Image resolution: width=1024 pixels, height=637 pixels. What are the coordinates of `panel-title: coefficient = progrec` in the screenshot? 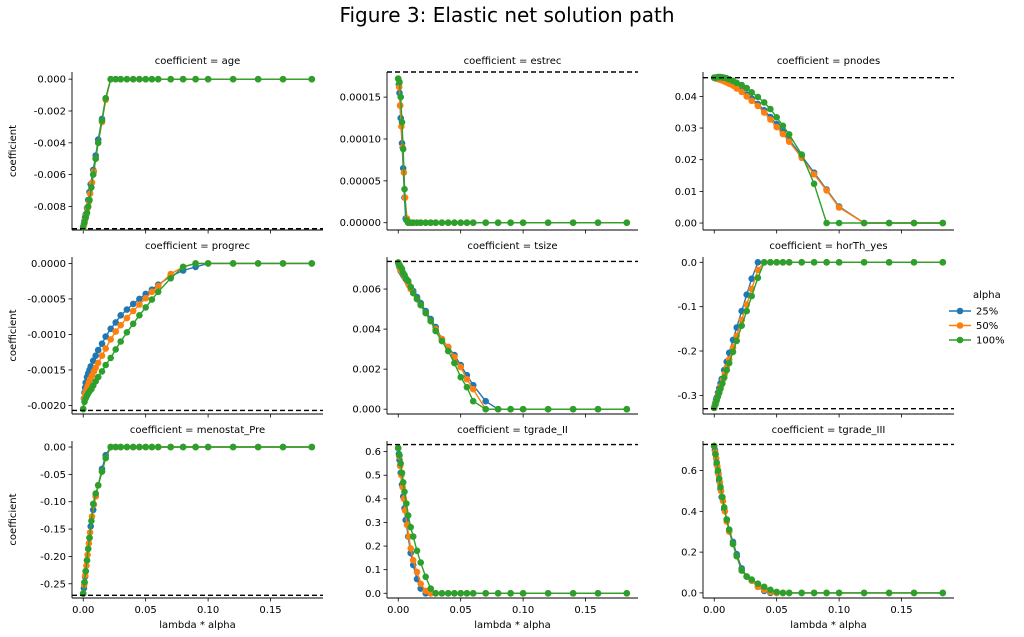 It's located at (197, 246).